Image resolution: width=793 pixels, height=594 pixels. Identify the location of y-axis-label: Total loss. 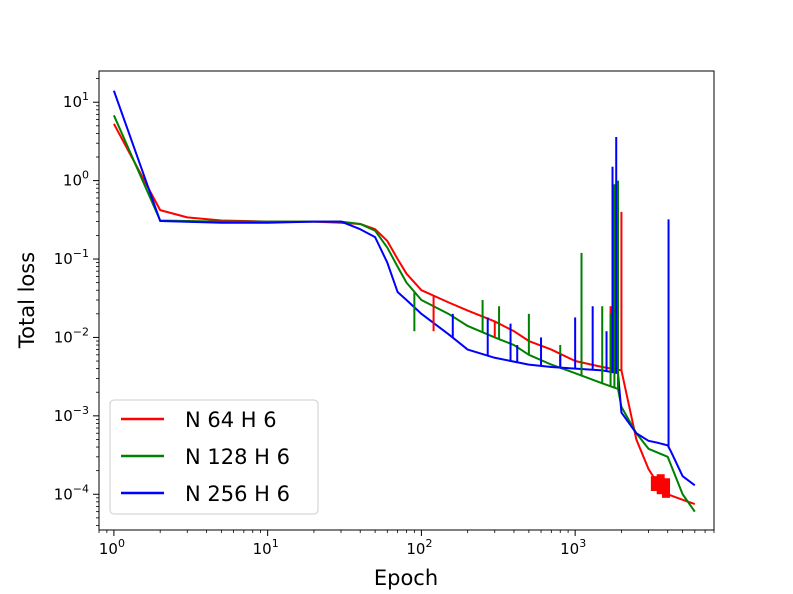
(27, 300).